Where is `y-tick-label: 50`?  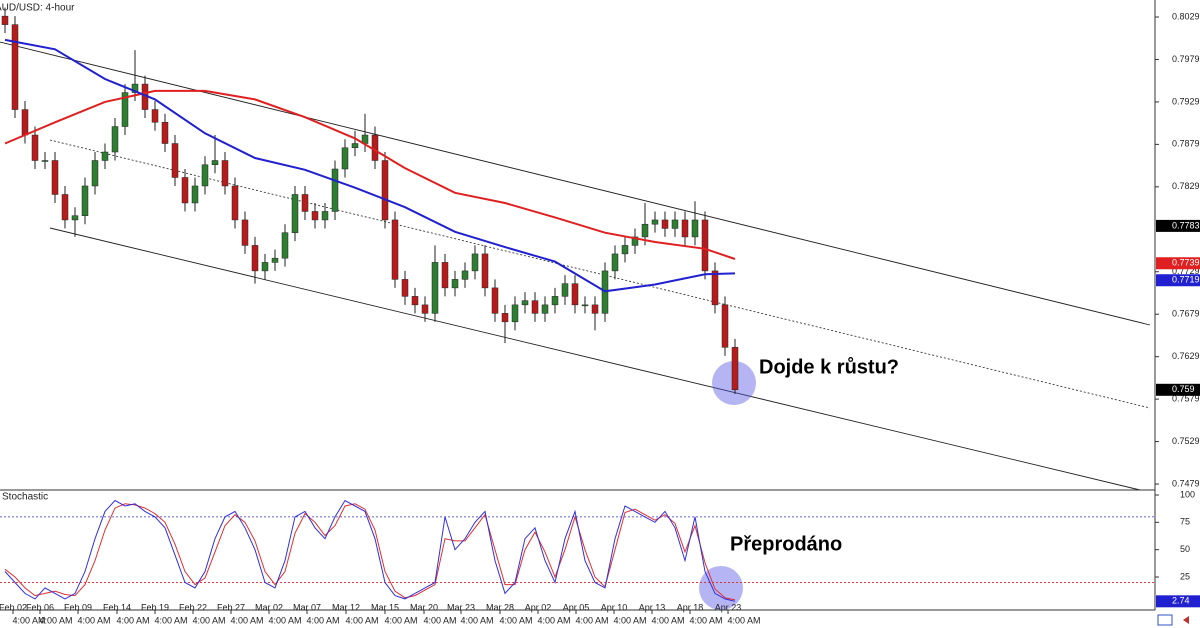 y-tick-label: 50 is located at coordinates (1185, 549).